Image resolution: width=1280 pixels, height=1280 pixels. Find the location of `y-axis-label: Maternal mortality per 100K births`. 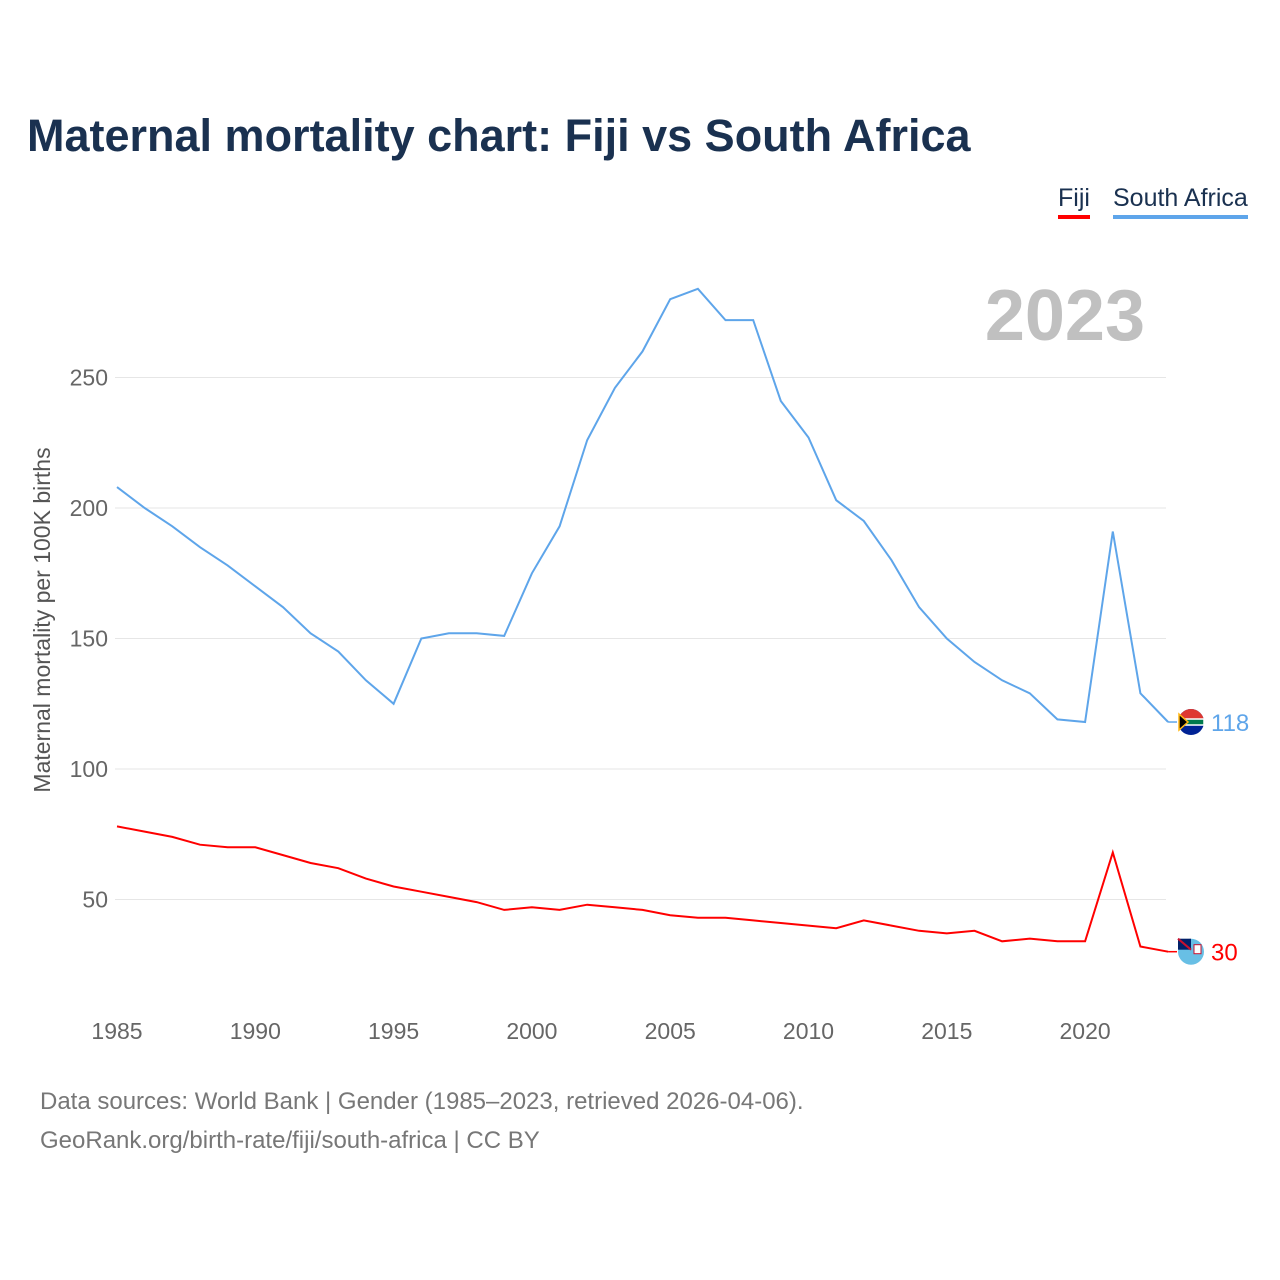

y-axis-label: Maternal mortality per 100K births is located at coordinates (42, 619).